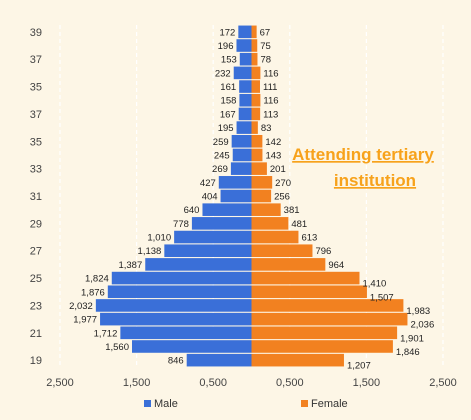 The image size is (471, 420). What do you see at coordinates (246, 404) in the screenshot?
I see `legend: Male Female` at bounding box center [246, 404].